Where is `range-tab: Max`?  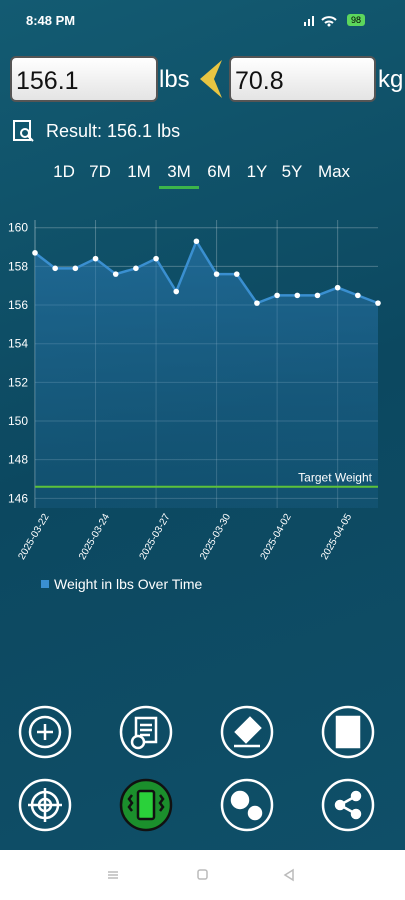 range-tab: Max is located at coordinates (334, 171).